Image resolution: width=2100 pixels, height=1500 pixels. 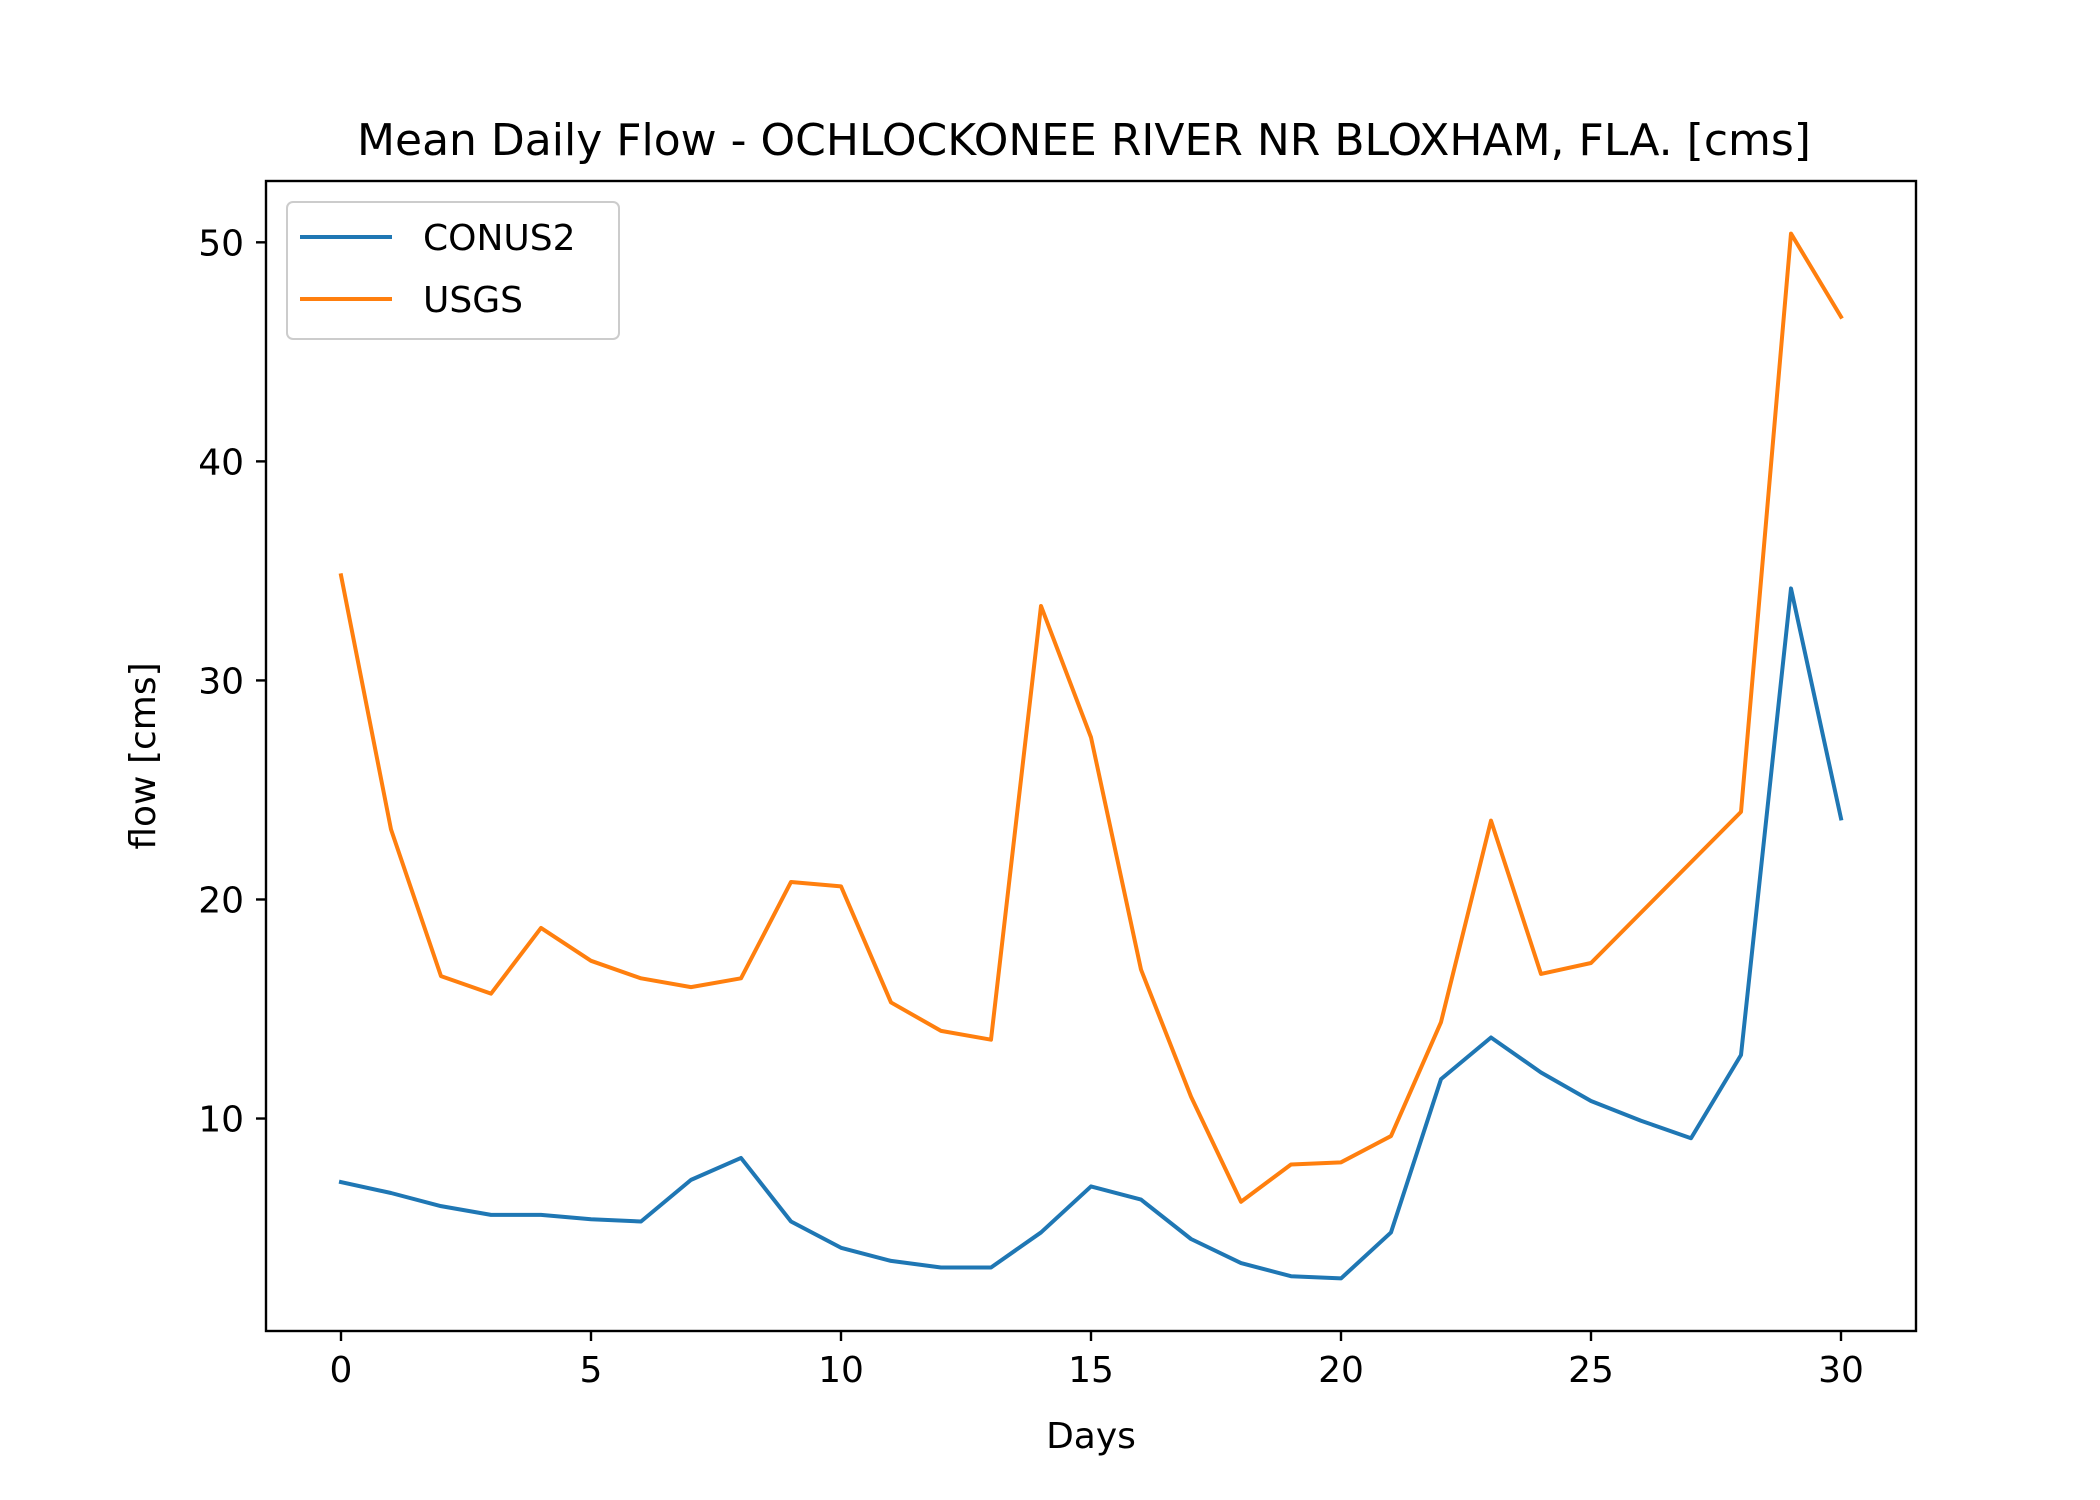 What do you see at coordinates (1091, 1436) in the screenshot?
I see `x-axis-label: Days` at bounding box center [1091, 1436].